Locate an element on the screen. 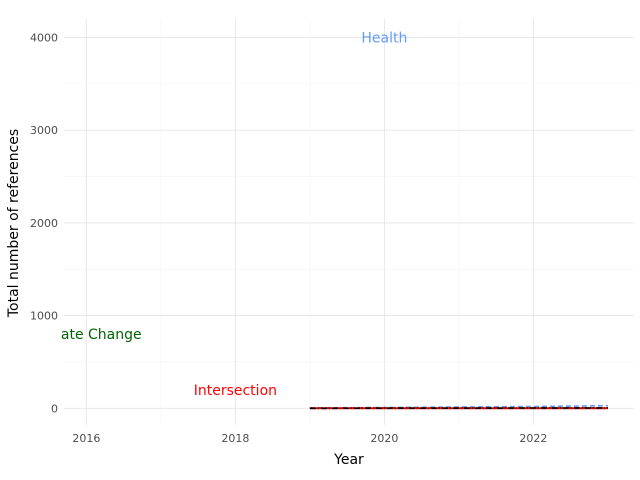 The width and height of the screenshot is (640, 480). y-axis-title: Total number of references is located at coordinates (14, 223).